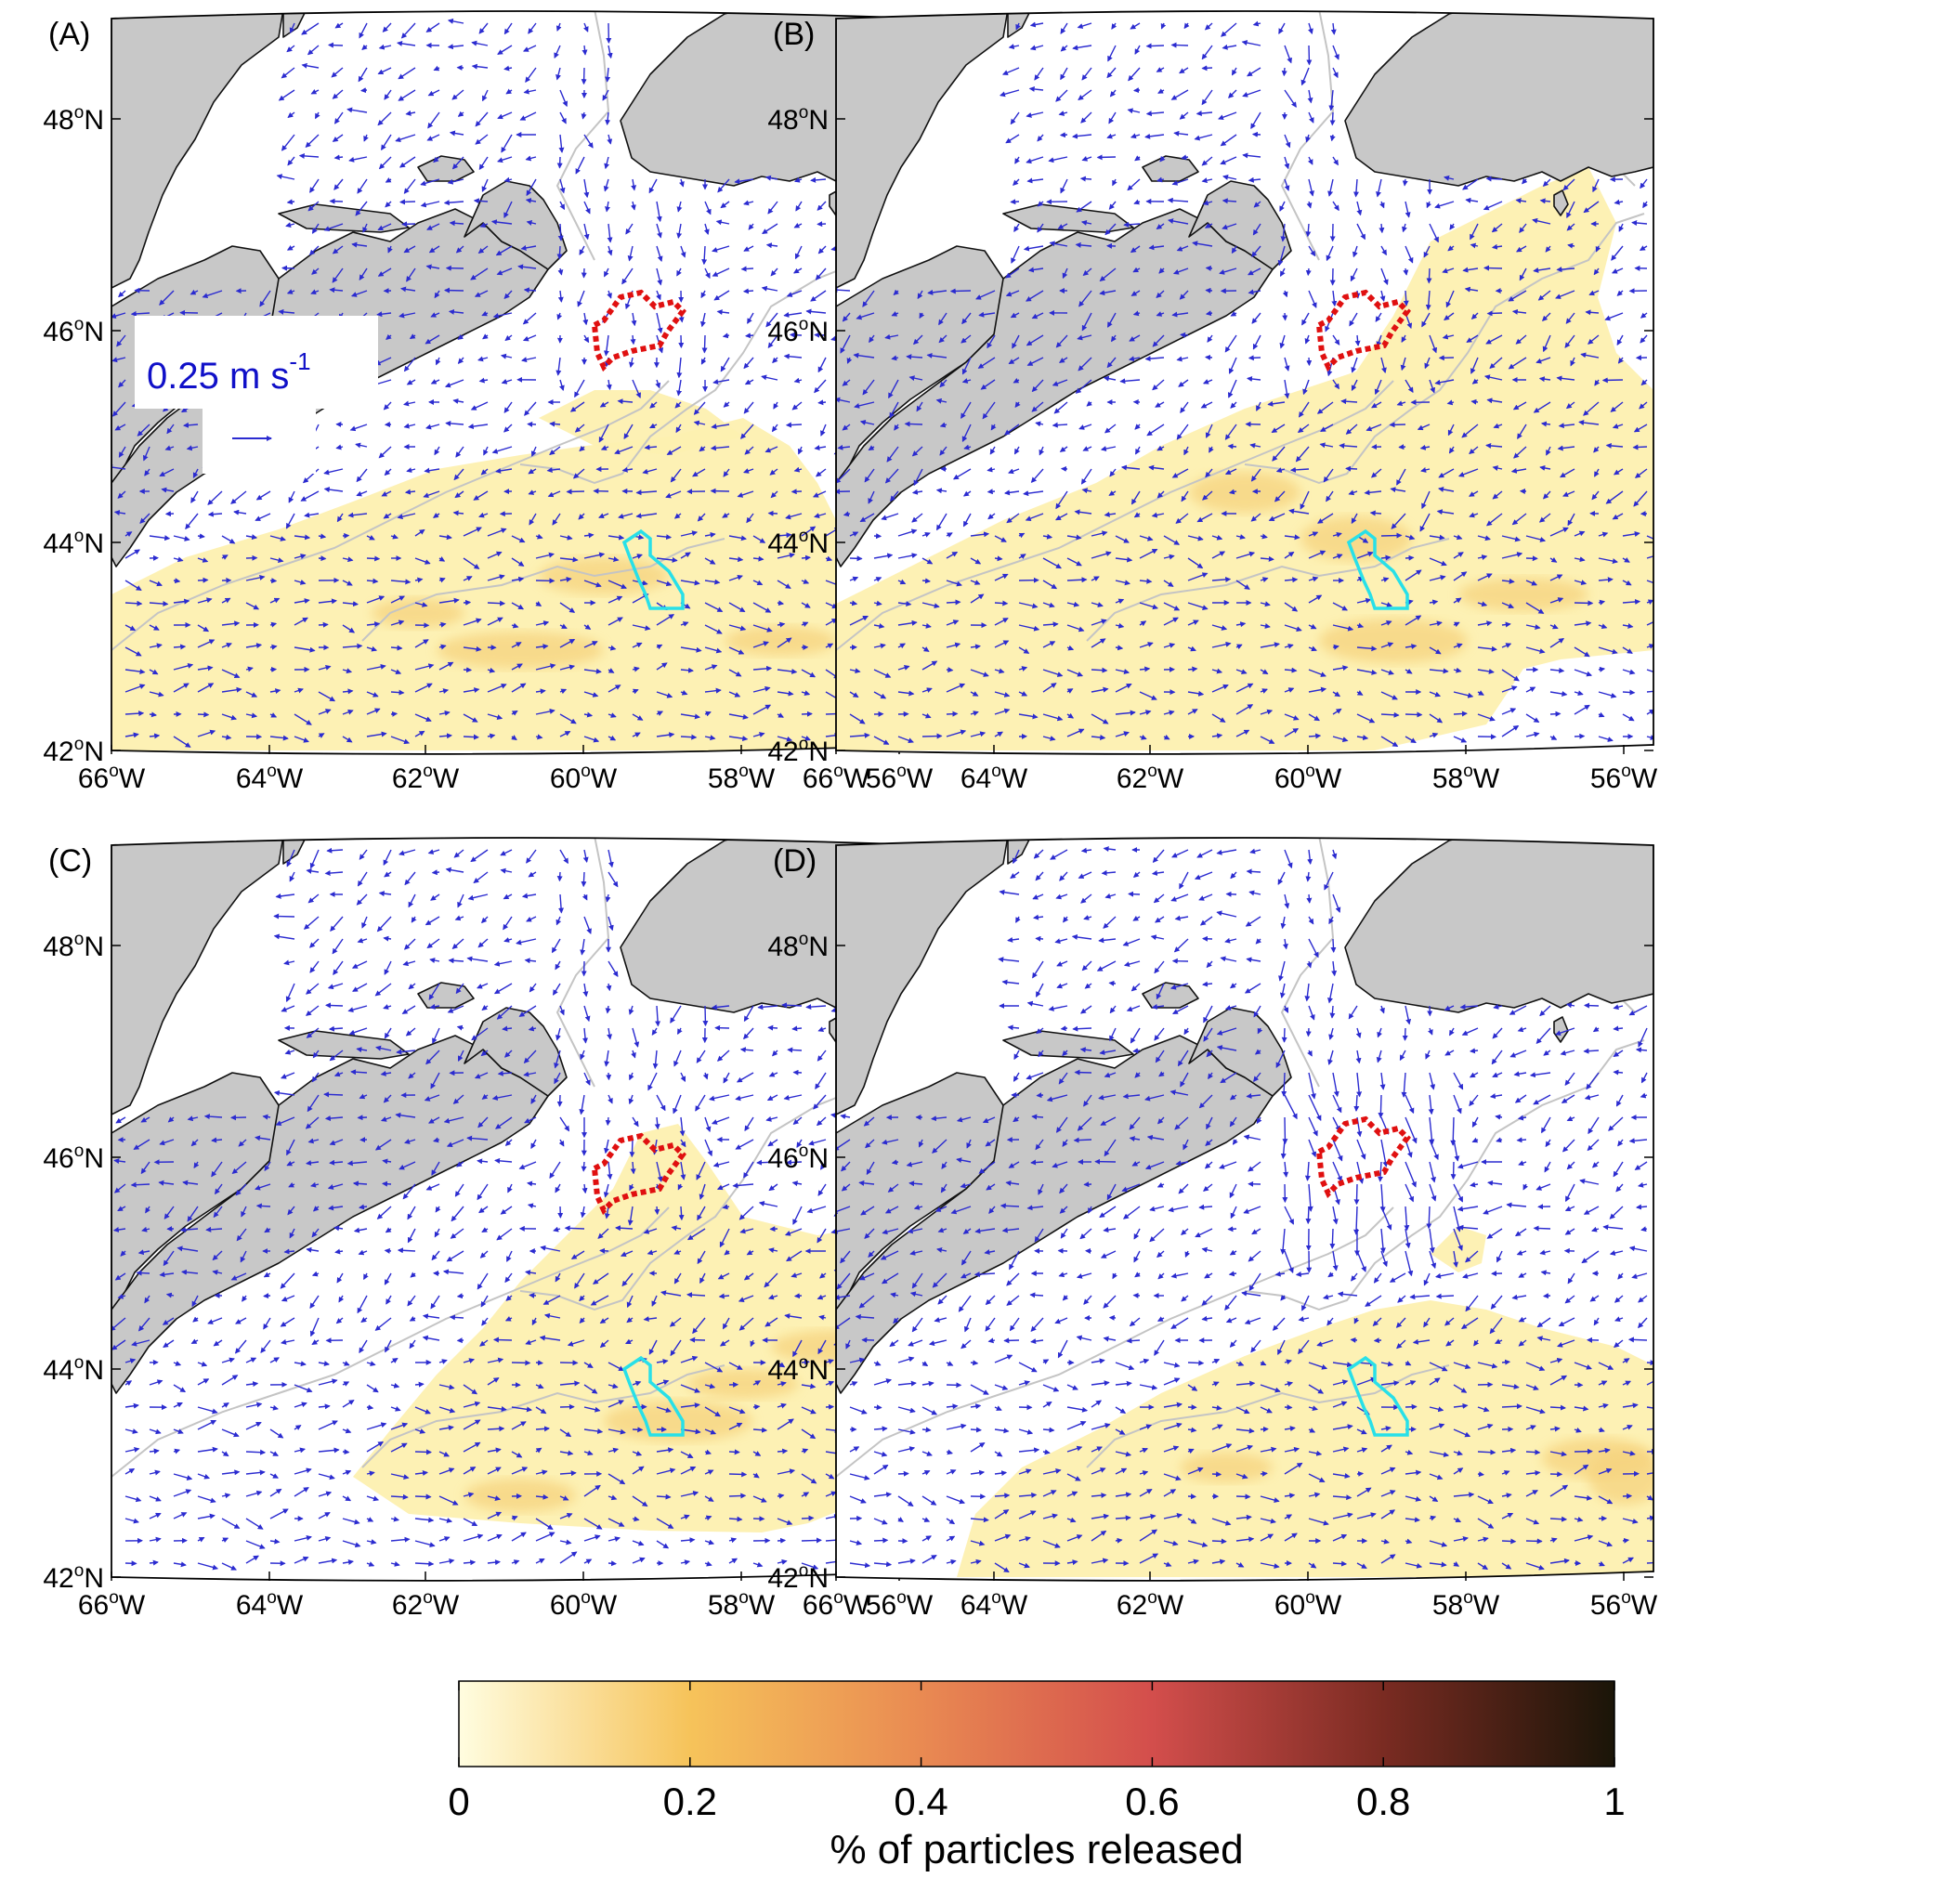 The height and width of the screenshot is (1878, 1960). I want to click on particle-density-field, so click(1305, 1401).